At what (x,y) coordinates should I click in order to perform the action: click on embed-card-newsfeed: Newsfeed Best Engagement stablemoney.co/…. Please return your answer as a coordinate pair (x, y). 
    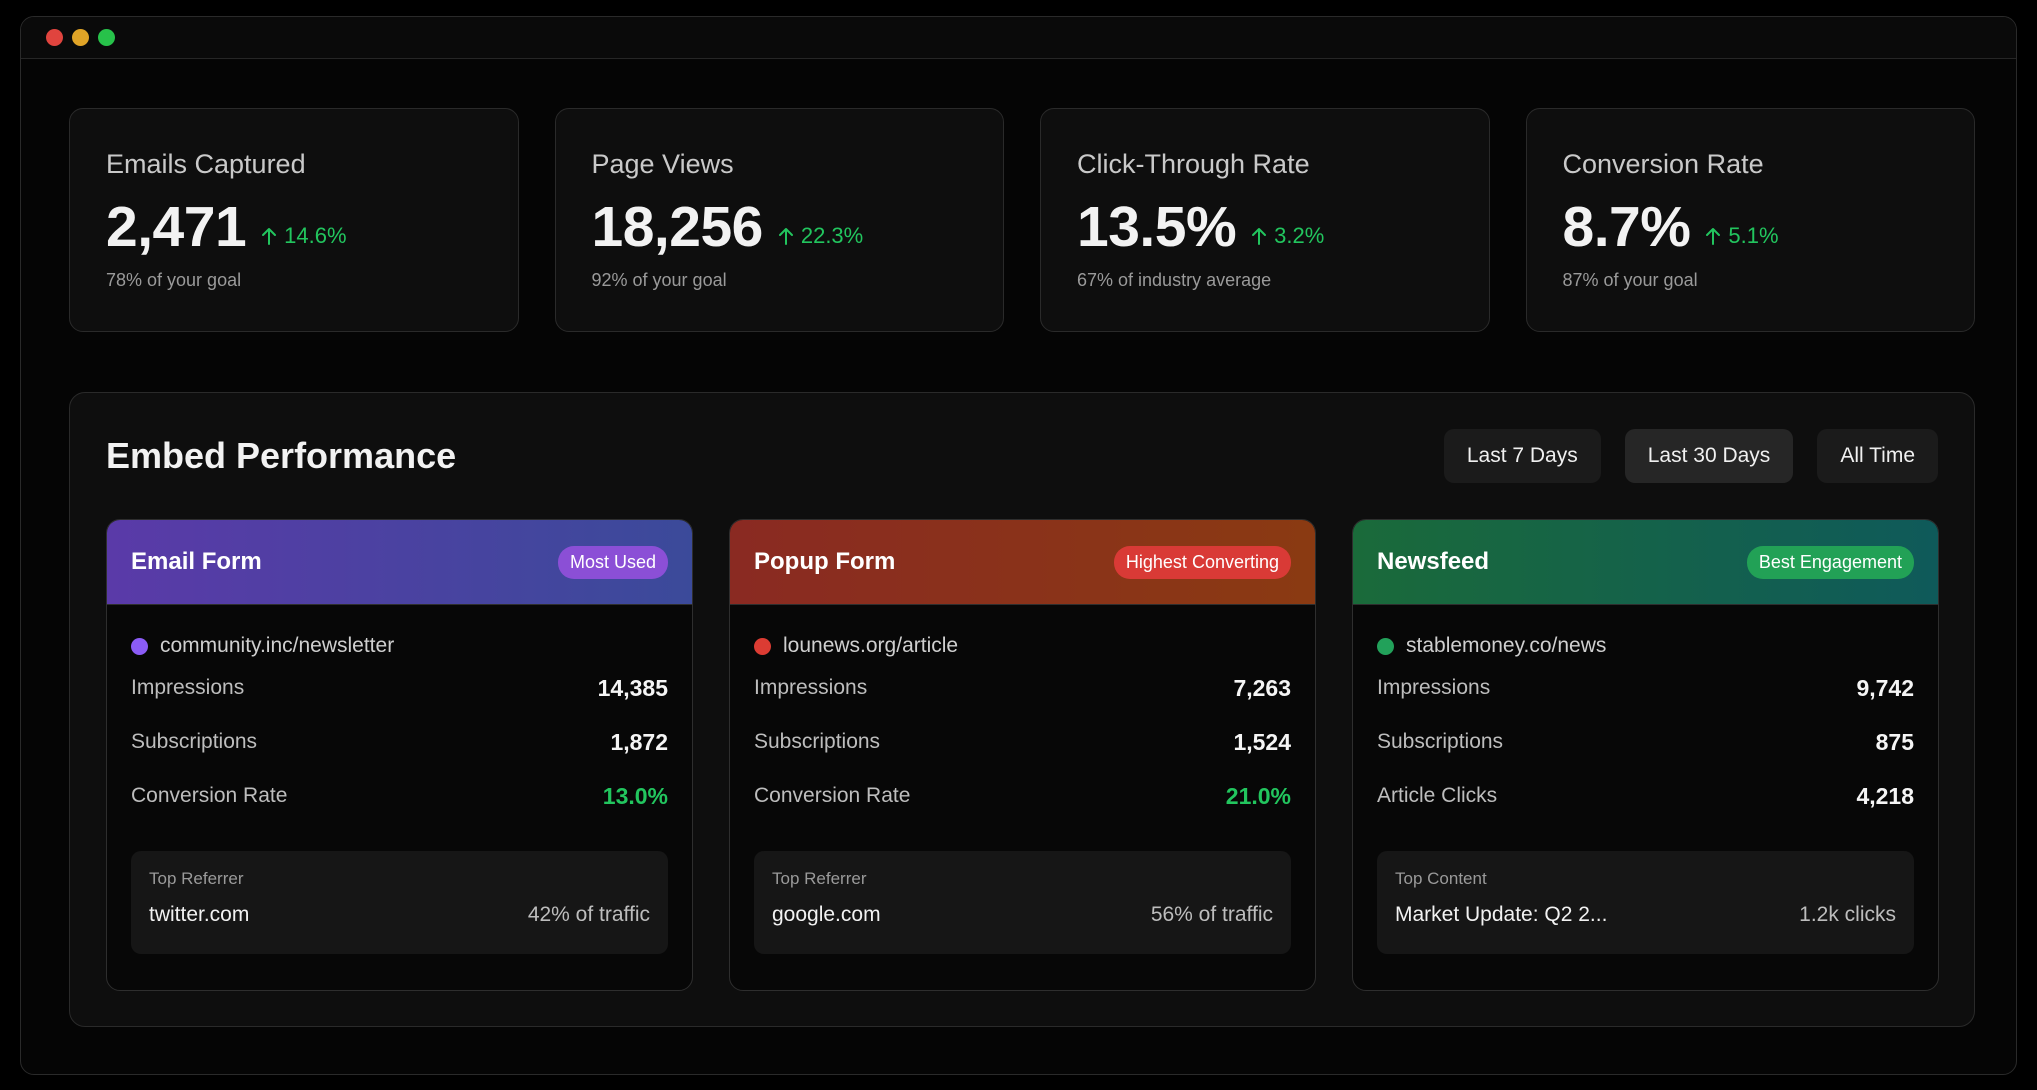
    Looking at the image, I should click on (1645, 755).